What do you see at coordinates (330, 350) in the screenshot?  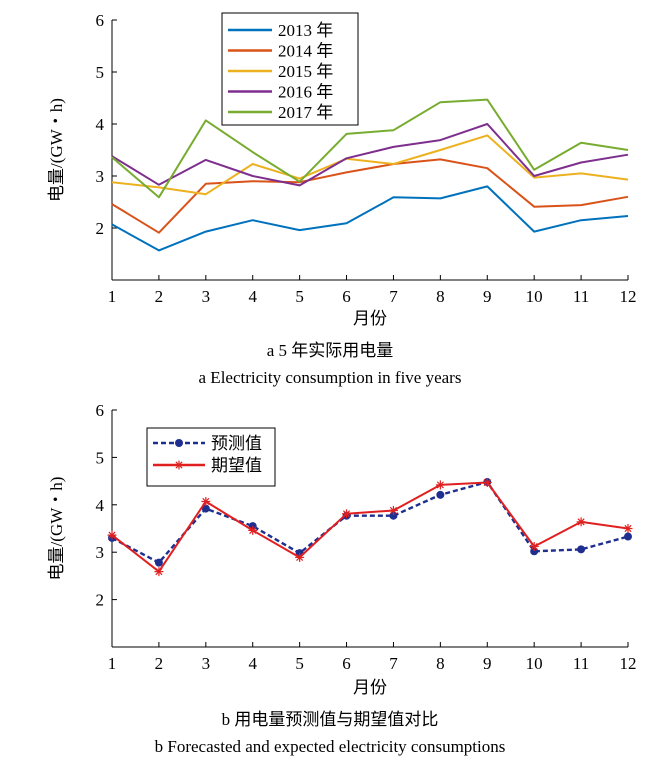 I see `caption-cn: a 5 年实际用电量` at bounding box center [330, 350].